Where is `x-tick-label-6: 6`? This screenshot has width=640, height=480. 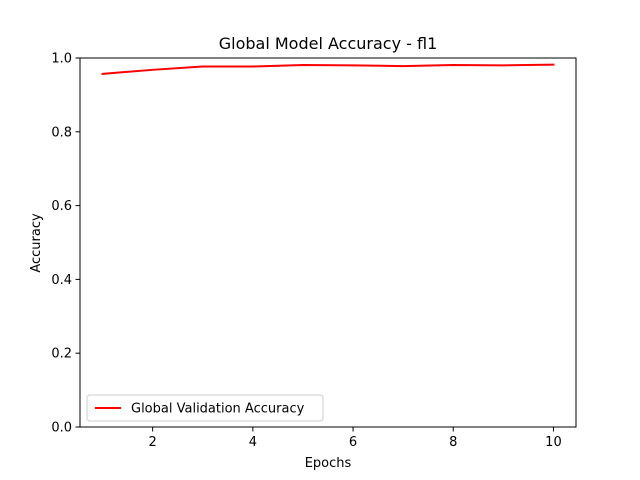
x-tick-label-6: 6 is located at coordinates (353, 442).